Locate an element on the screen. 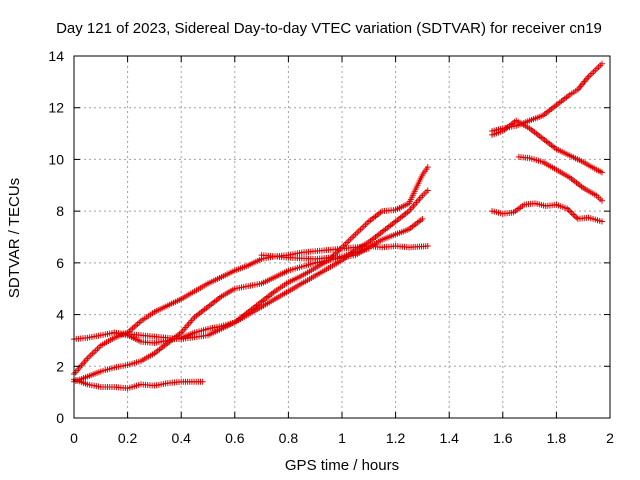 The image size is (640, 480). y-tick-label: 4 is located at coordinates (60, 315).